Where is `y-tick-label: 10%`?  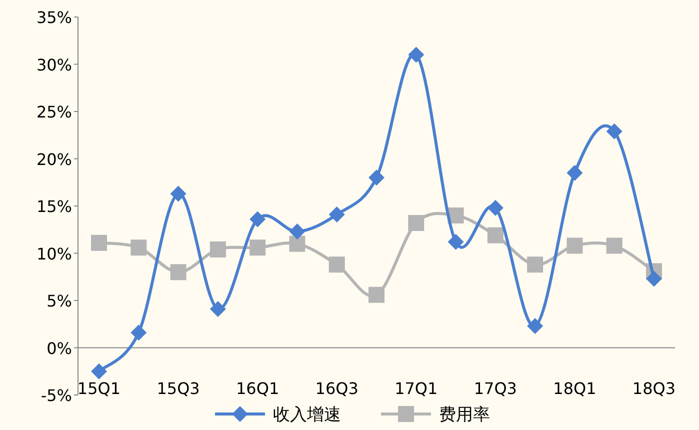
y-tick-label: 10% is located at coordinates (54, 254).